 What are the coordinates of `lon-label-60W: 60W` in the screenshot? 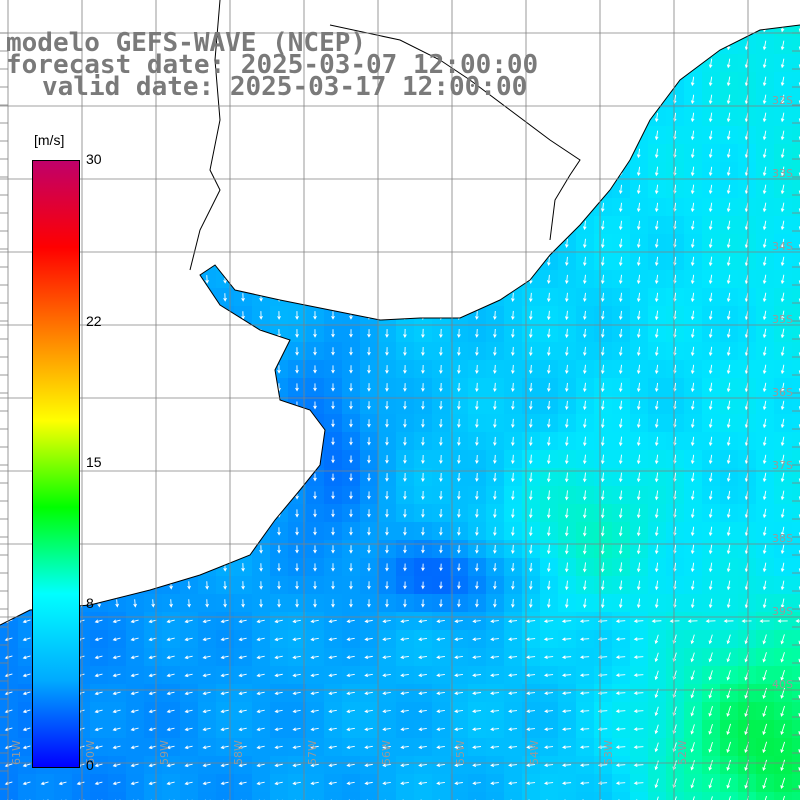 It's located at (90, 752).